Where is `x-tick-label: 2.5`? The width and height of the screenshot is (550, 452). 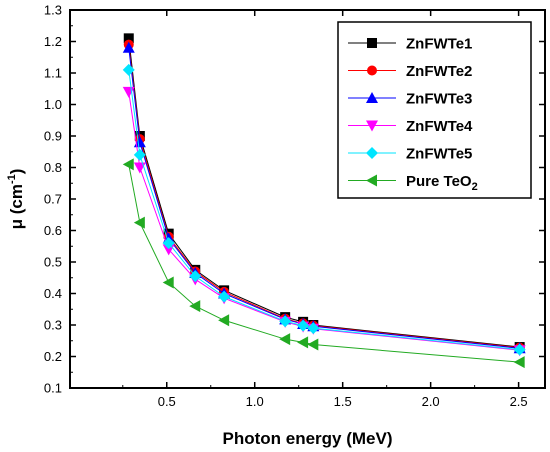
x-tick-label: 2.5 is located at coordinates (519, 401).